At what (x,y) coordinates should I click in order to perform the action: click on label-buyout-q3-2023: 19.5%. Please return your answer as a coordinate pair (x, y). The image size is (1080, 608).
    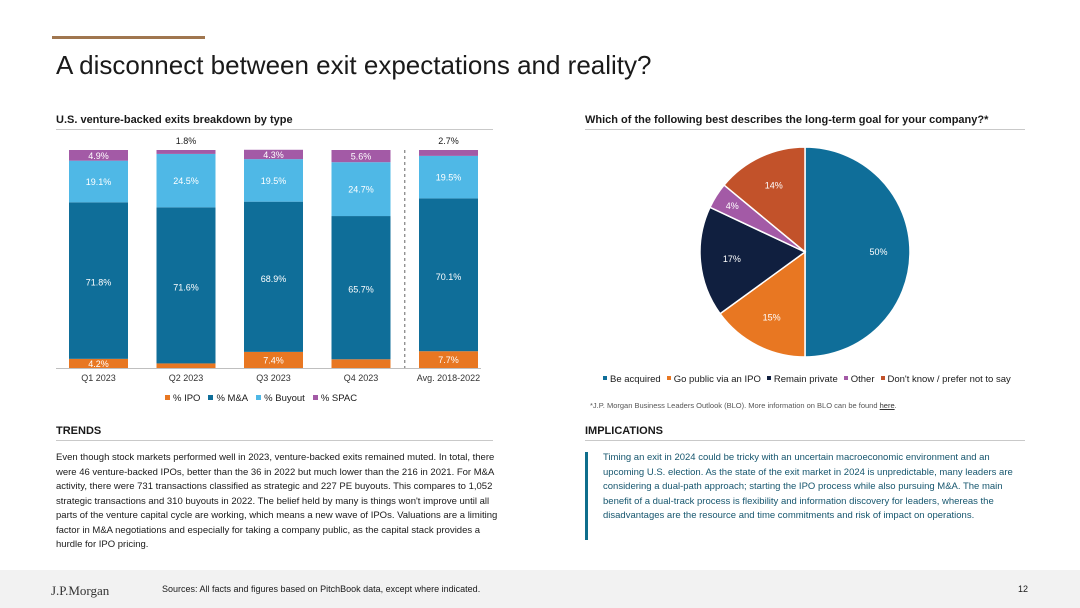
    Looking at the image, I should click on (274, 181).